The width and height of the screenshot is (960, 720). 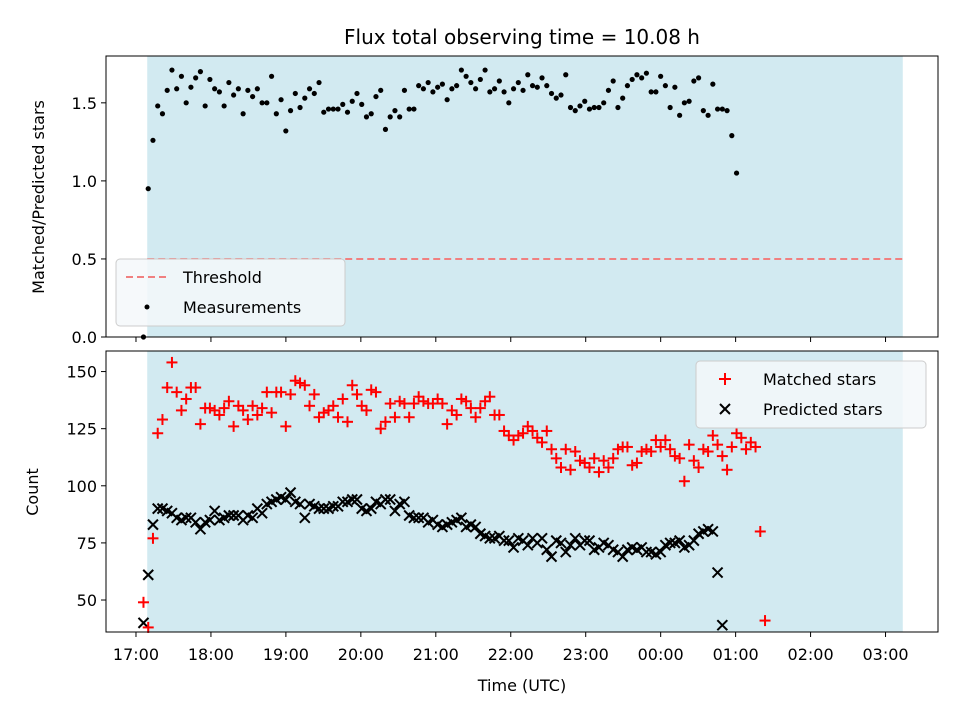 What do you see at coordinates (811, 654) in the screenshot?
I see `x-tick-label: 02:00` at bounding box center [811, 654].